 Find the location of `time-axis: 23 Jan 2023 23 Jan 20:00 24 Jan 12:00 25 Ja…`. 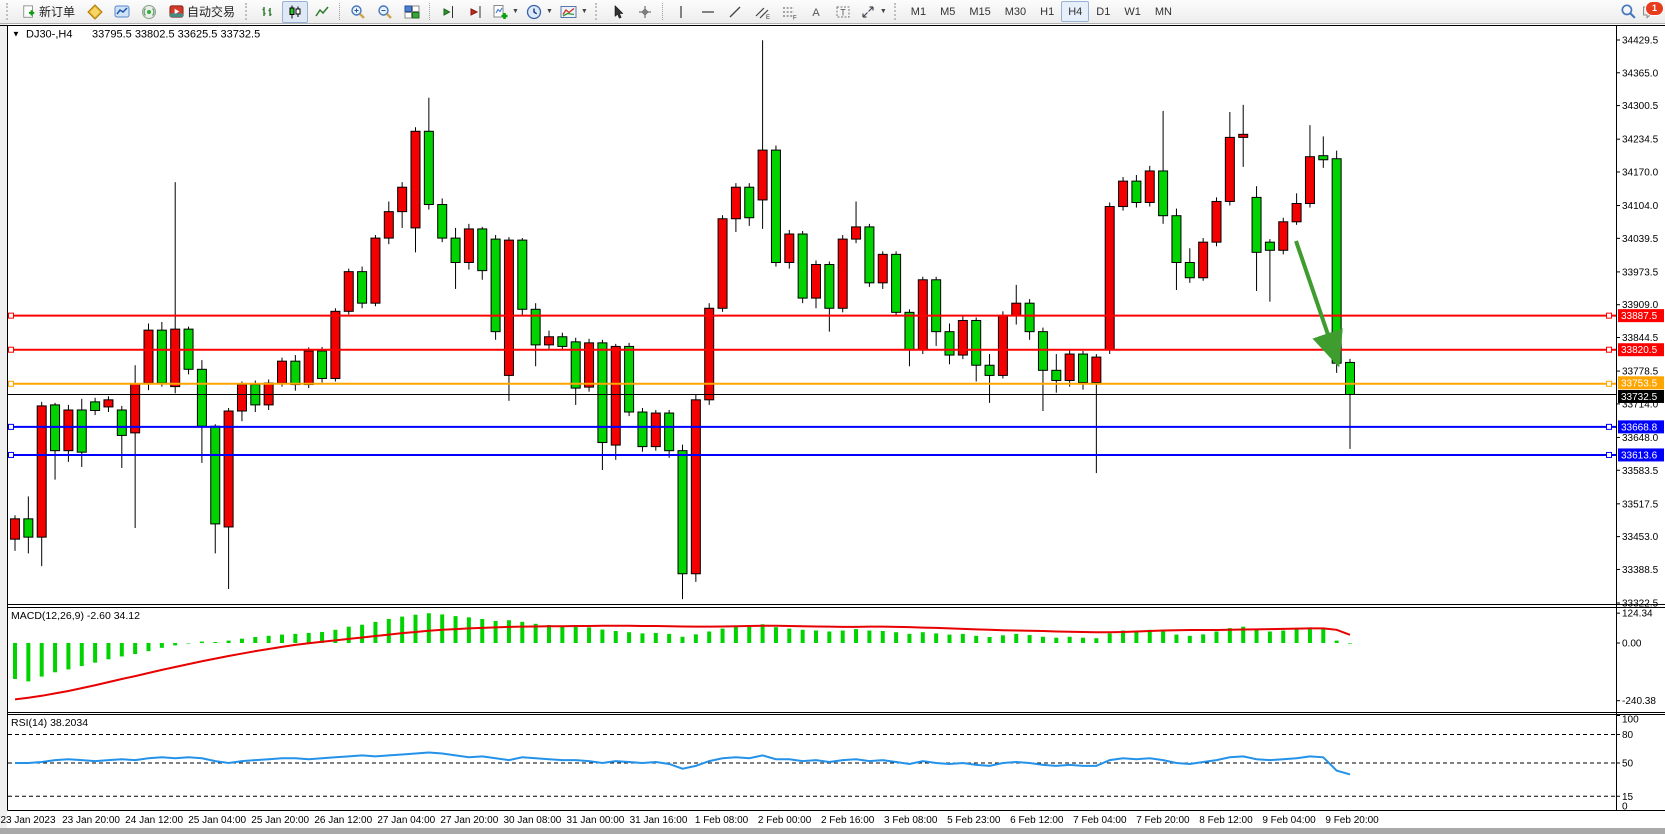

time-axis: 23 Jan 2023 23 Jan 20:00 24 Jan 12:00 25 Ja… is located at coordinates (689, 820).